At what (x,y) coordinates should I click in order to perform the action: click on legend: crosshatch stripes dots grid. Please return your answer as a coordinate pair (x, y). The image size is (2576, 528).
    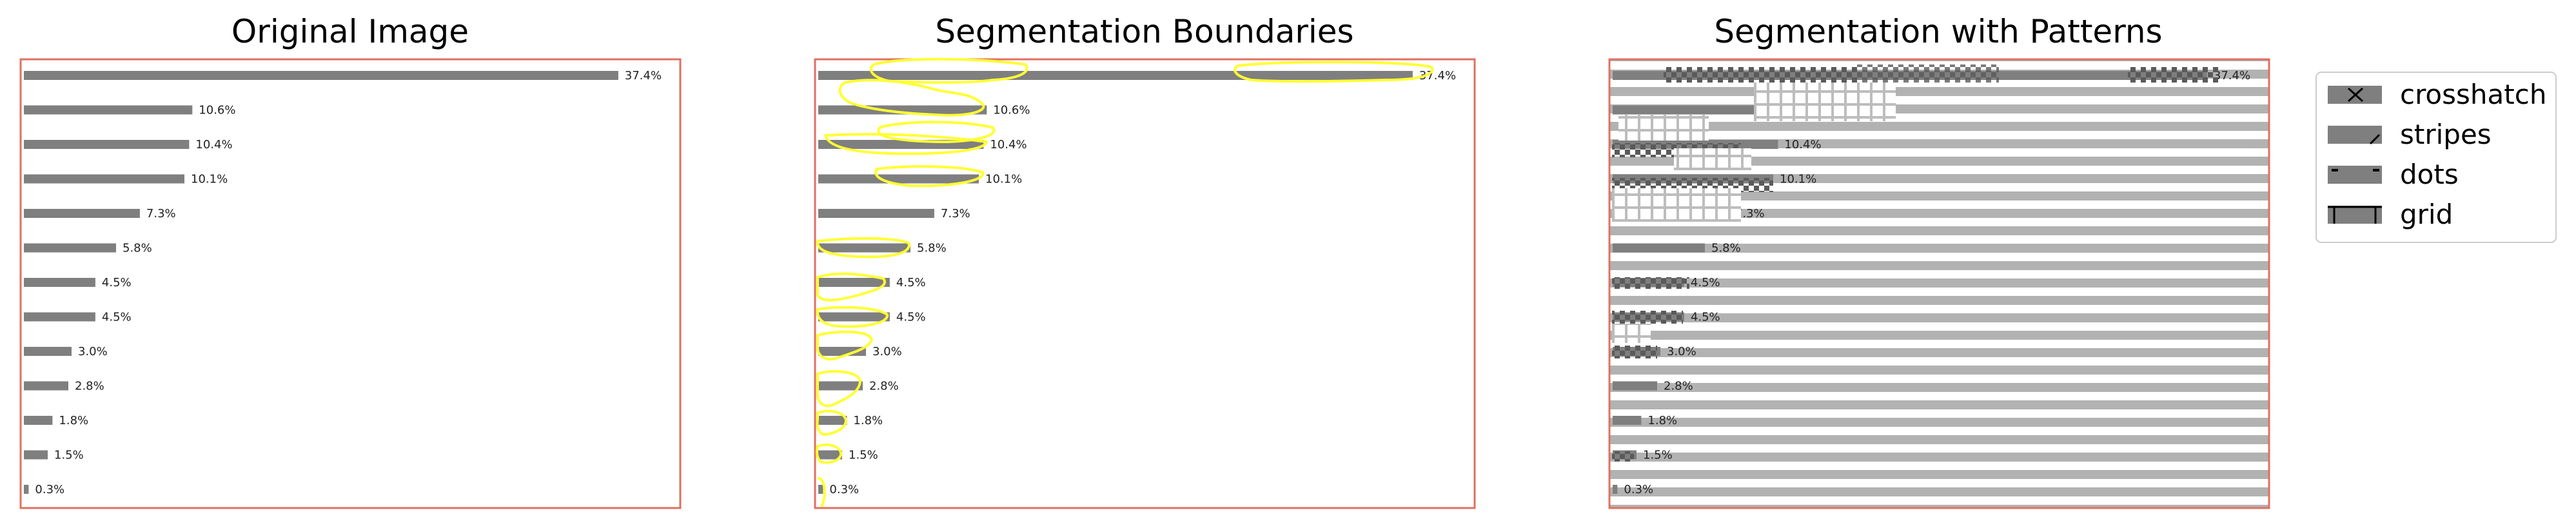
    Looking at the image, I should click on (2436, 157).